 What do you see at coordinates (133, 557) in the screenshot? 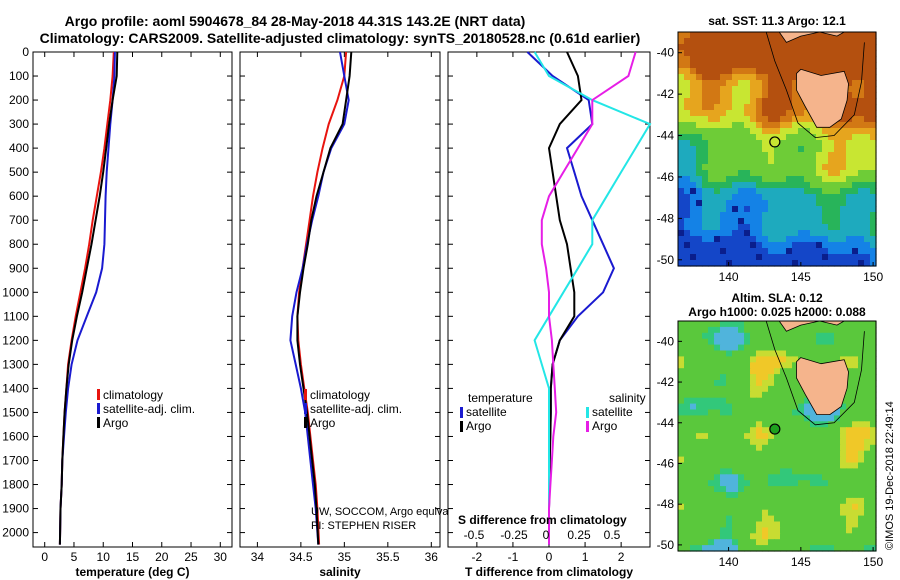
I see `x-tick-label: 15` at bounding box center [133, 557].